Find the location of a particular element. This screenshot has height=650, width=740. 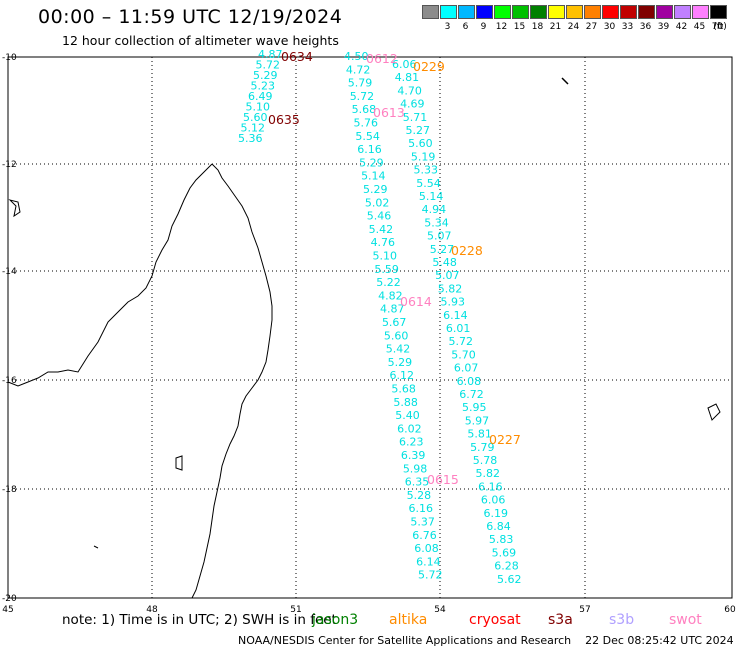

lat-tick-label: -14 is located at coordinates (9, 272).